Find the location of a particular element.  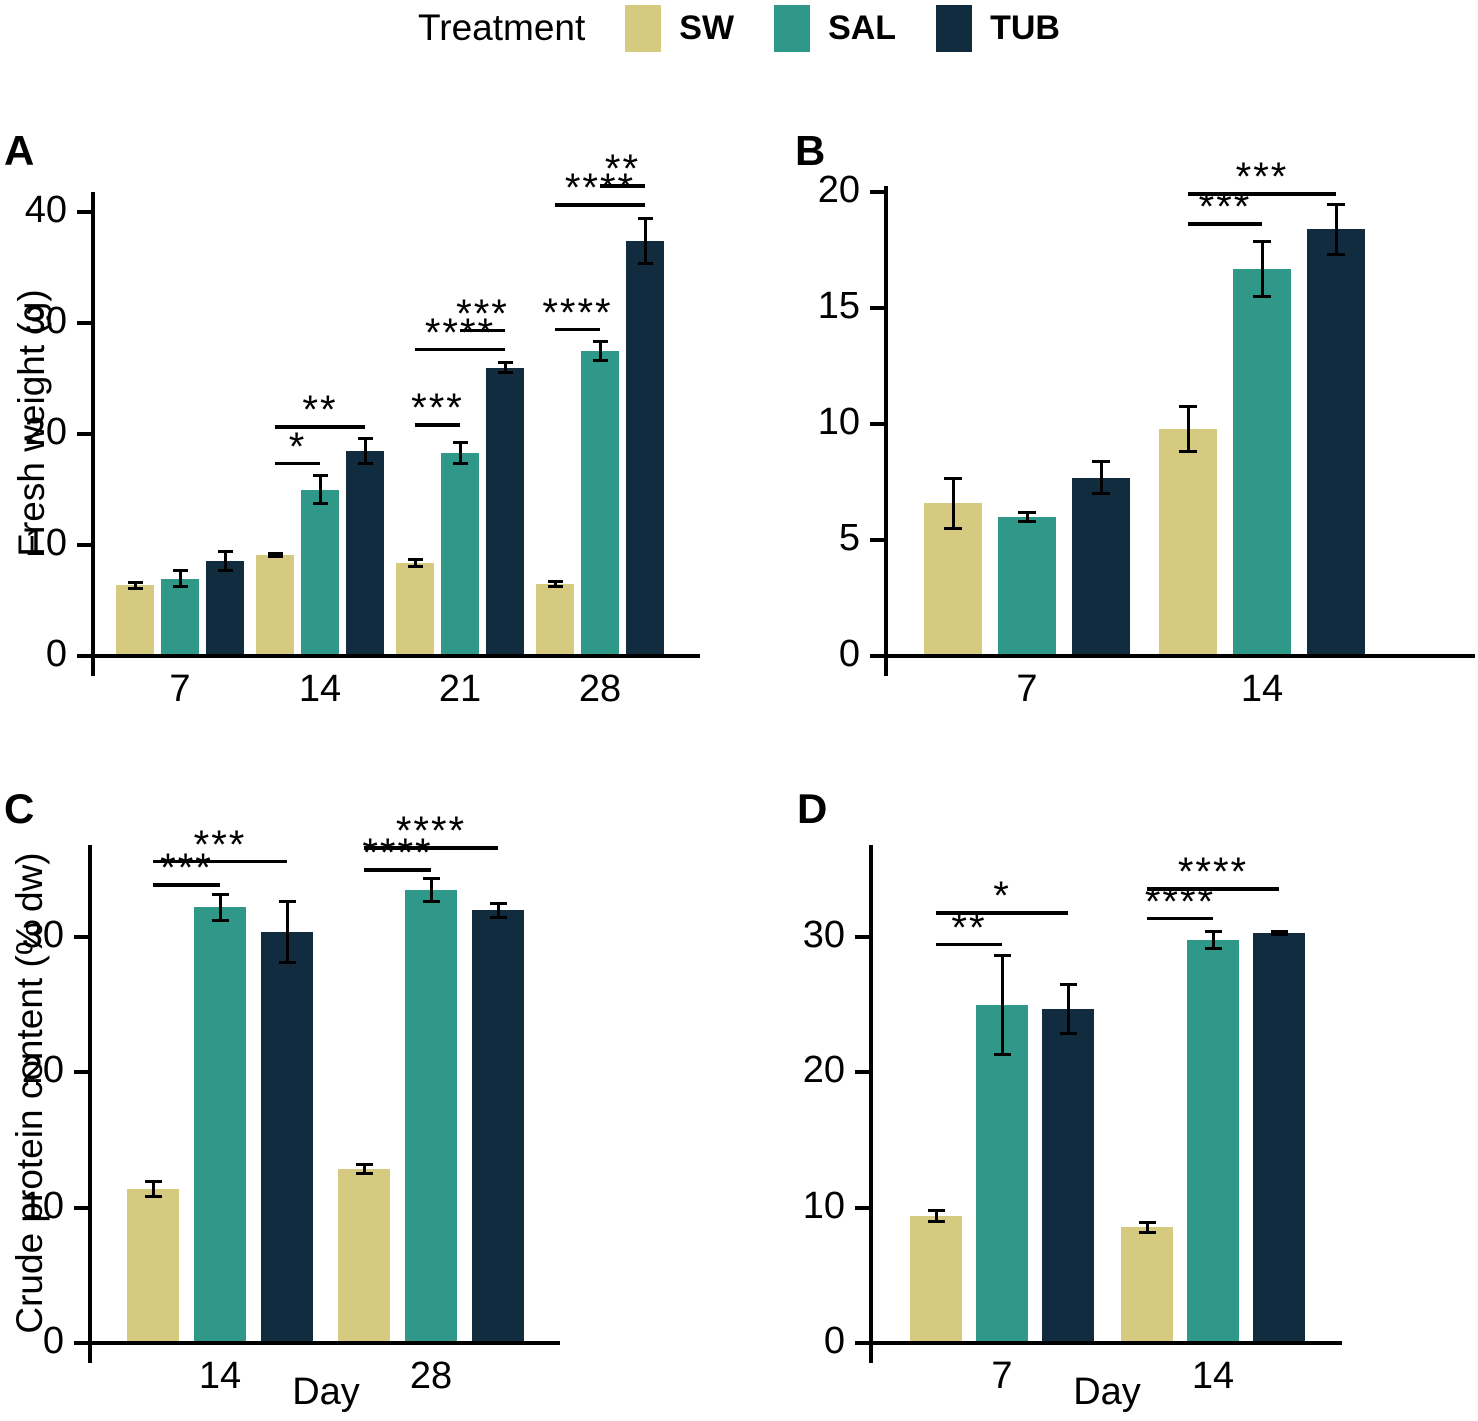

bar-sw-day28 is located at coordinates (364, 1254).